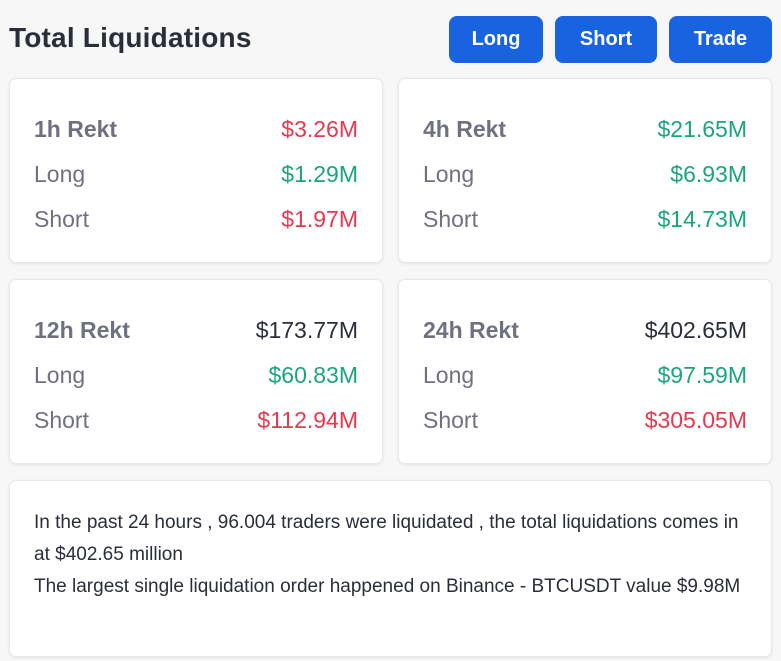  What do you see at coordinates (130, 37) in the screenshot?
I see `page-title: Total Liquidations` at bounding box center [130, 37].